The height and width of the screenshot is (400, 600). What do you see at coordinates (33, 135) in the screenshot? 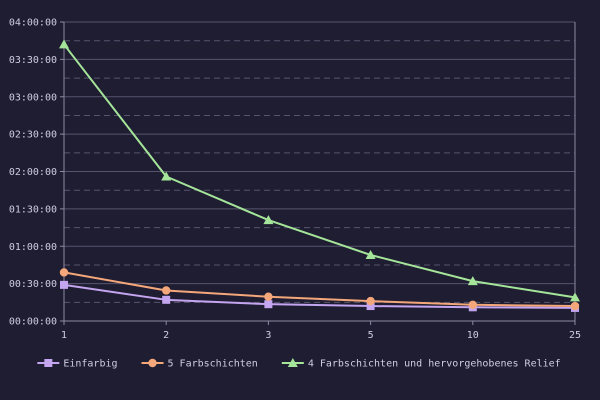
I see `y-tick-label: 02:30:00` at bounding box center [33, 135].